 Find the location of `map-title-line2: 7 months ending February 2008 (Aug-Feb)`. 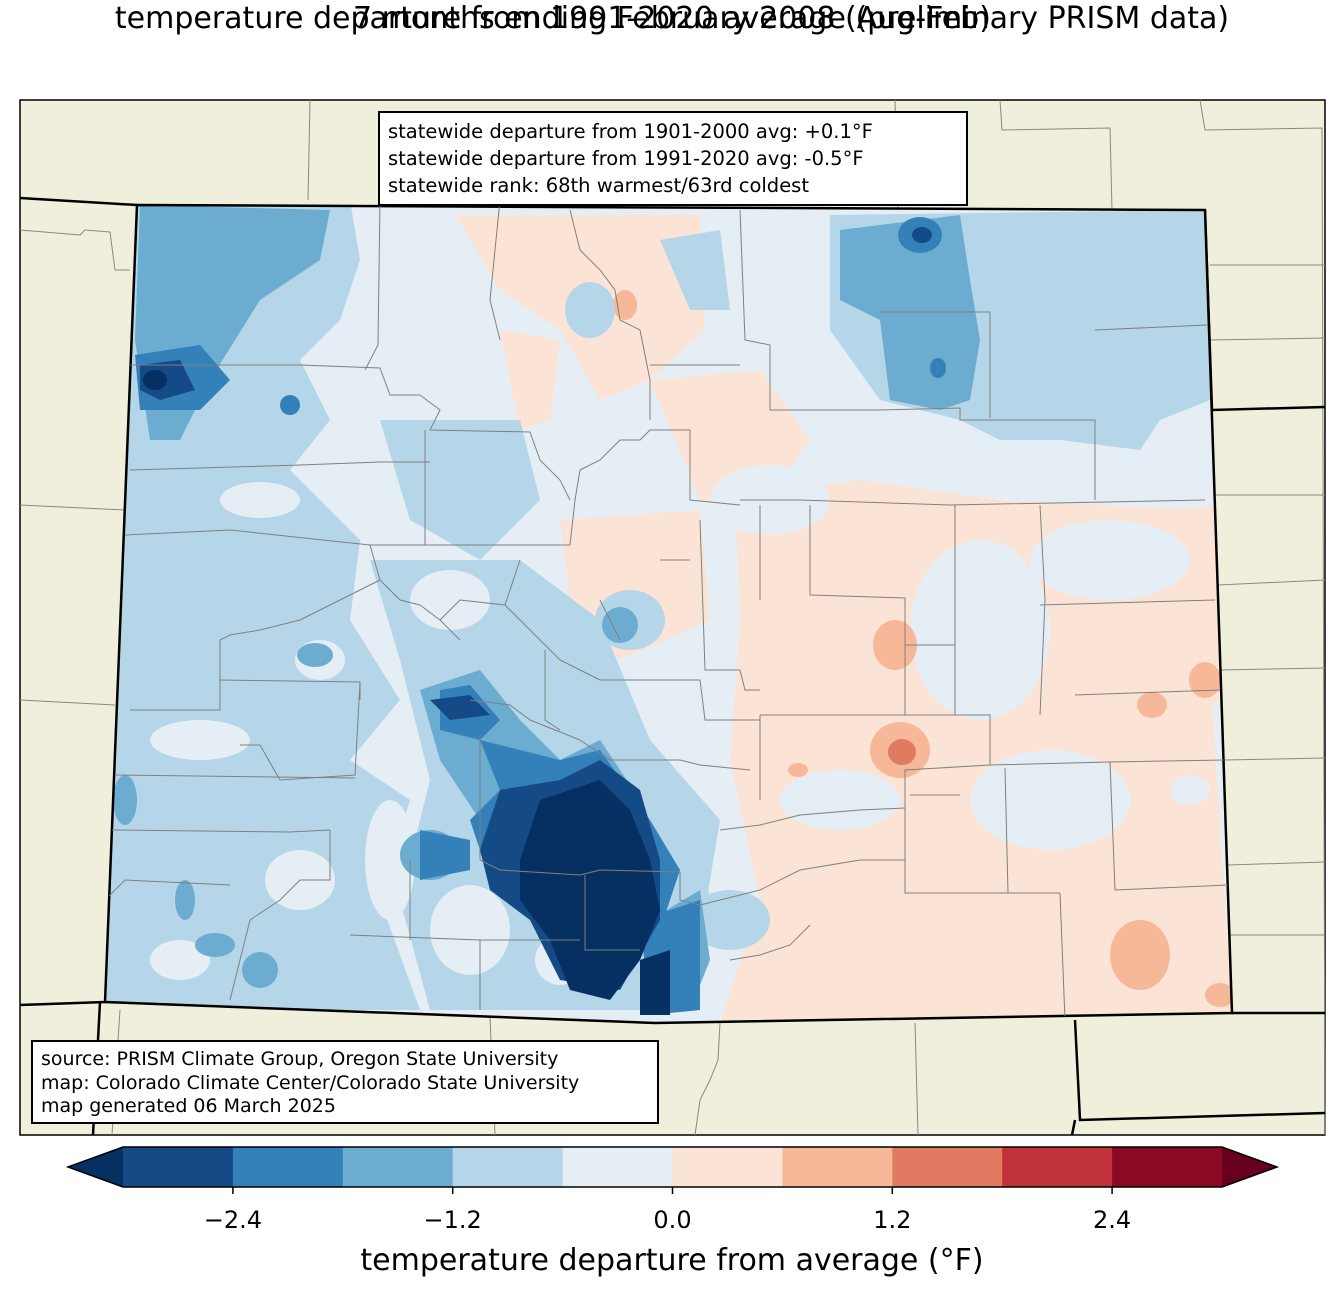

map-title-line2: 7 months ending February 2008 (Aug-Feb) is located at coordinates (672, 18).